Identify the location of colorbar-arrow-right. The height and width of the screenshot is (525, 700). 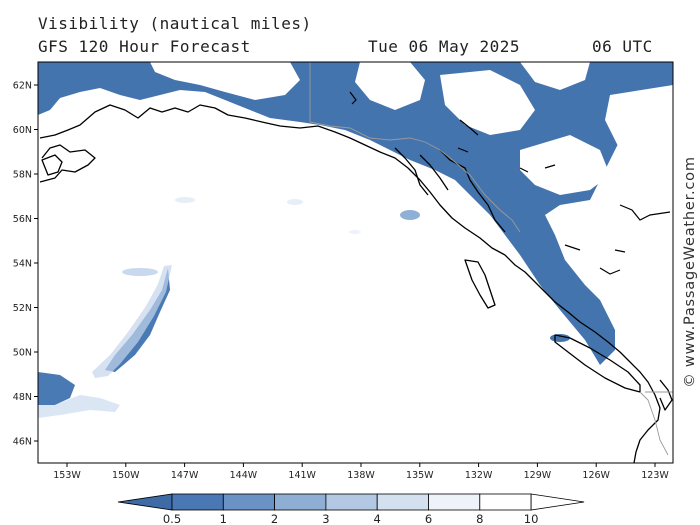
(557, 502).